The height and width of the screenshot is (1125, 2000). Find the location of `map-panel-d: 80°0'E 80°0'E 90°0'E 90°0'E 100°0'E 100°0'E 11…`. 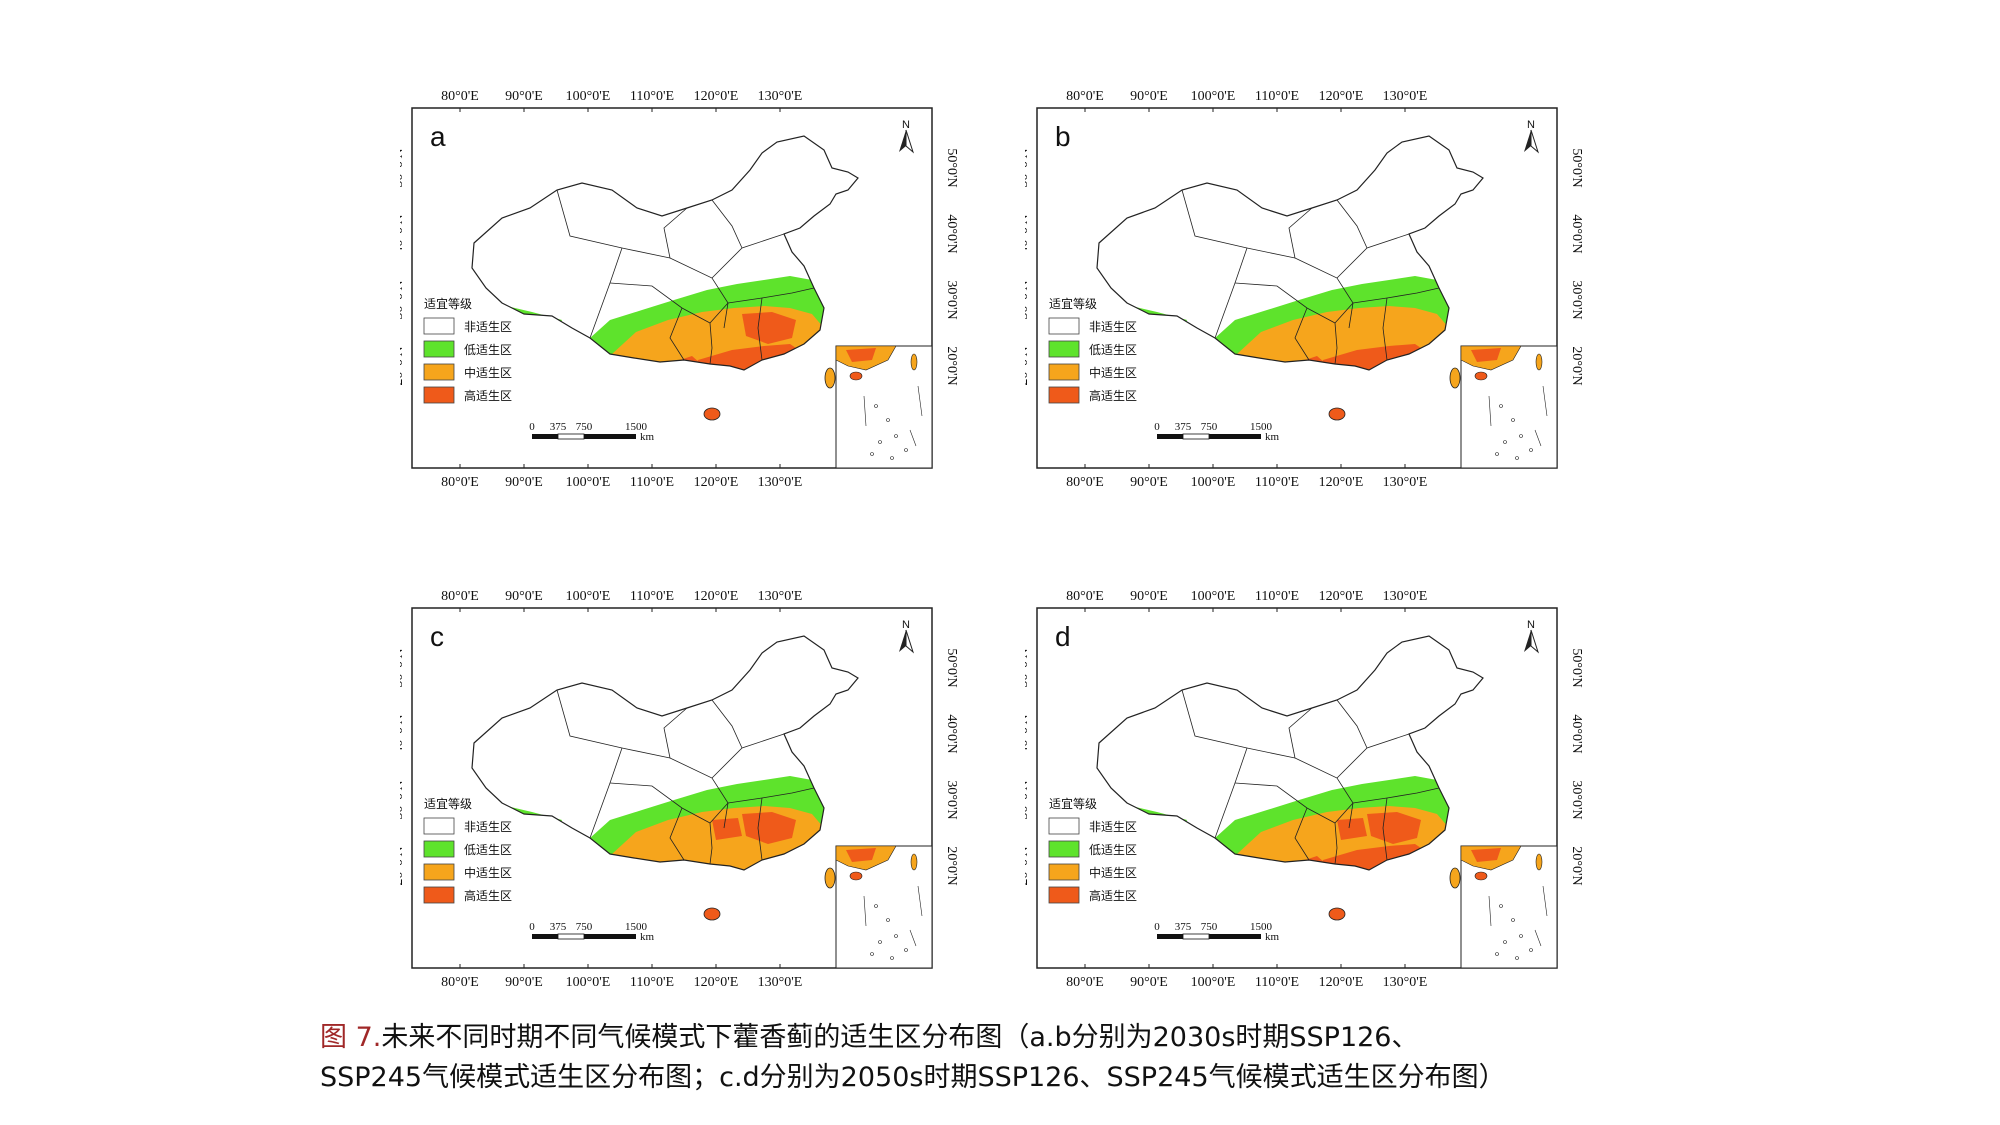

map-panel-d: 80°0'E 80°0'E 90°0'E 90°0'E 100°0'E 100°0'E 11… is located at coordinates (1335, 785).